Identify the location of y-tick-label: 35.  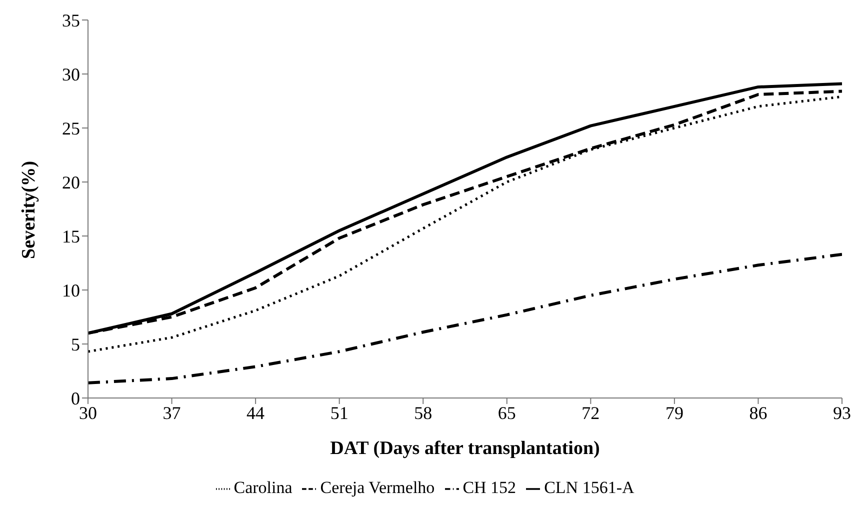
(71, 20).